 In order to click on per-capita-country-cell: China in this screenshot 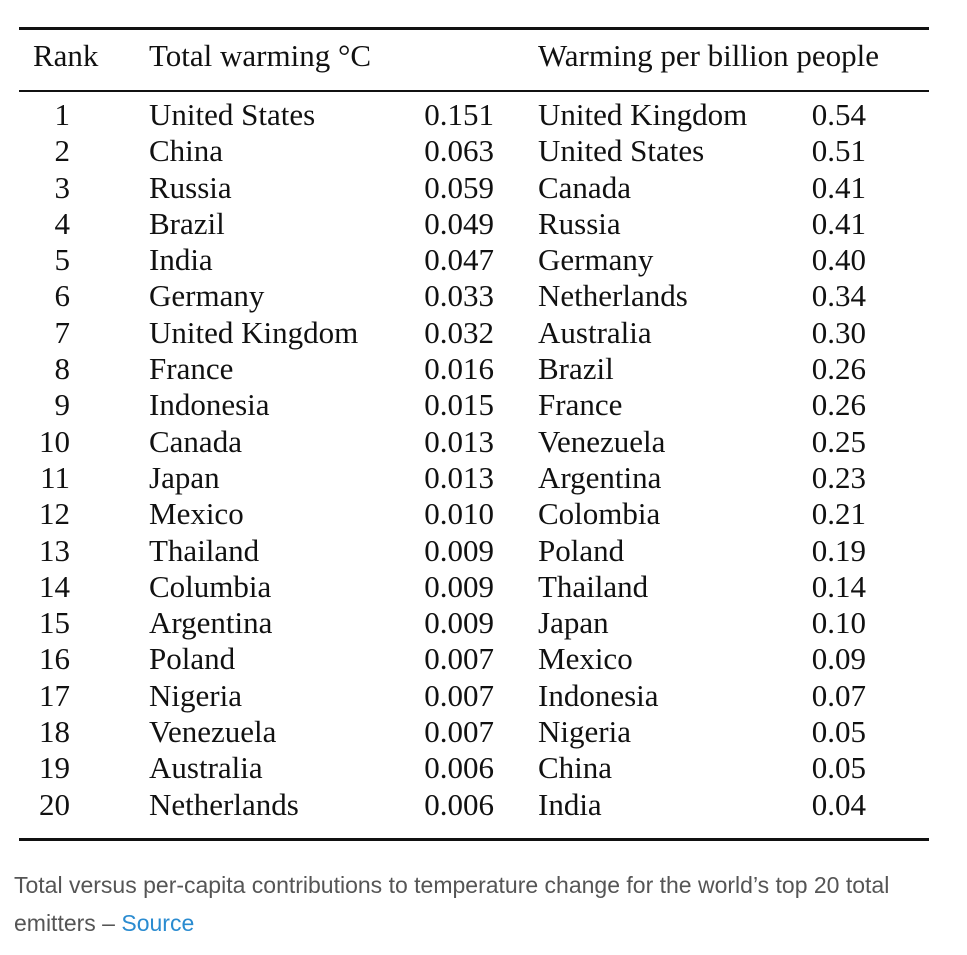, I will do `click(575, 768)`.